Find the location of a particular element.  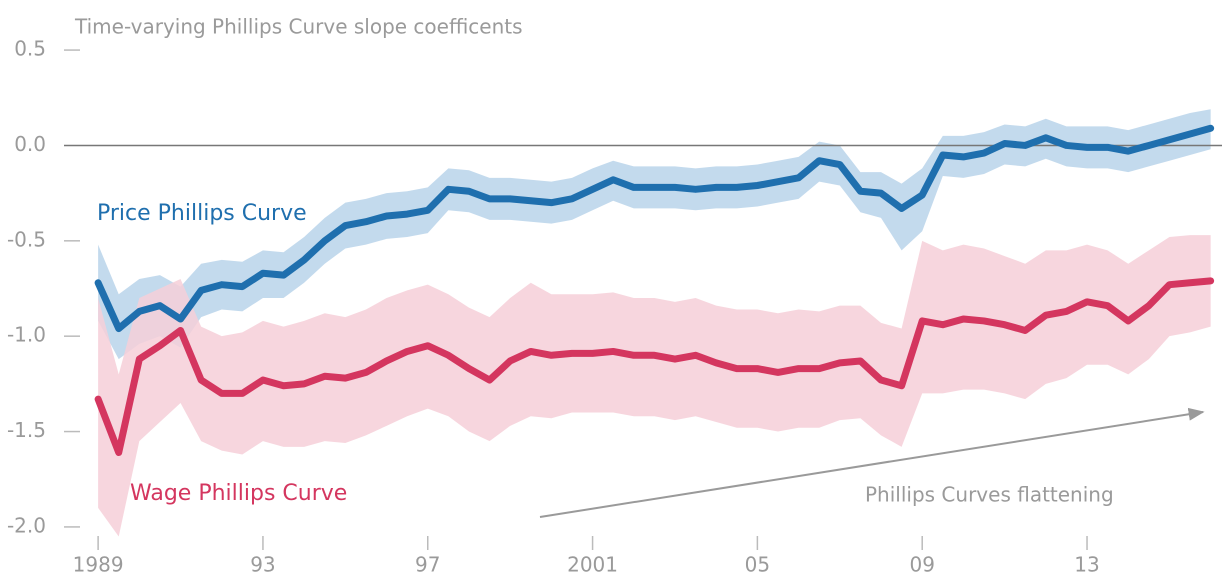

x-tick-label: 97 is located at coordinates (427, 565).